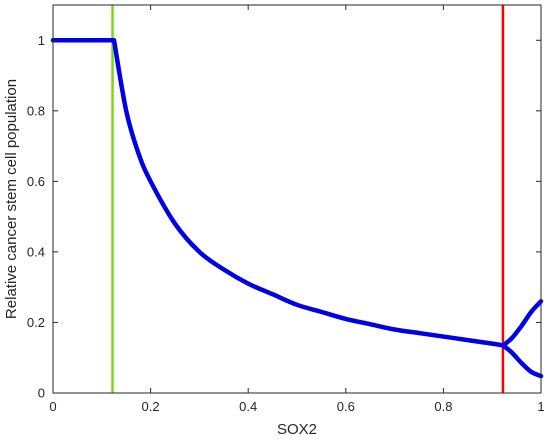 The width and height of the screenshot is (550, 442). I want to click on x-axis-label: SOX2, so click(297, 429).